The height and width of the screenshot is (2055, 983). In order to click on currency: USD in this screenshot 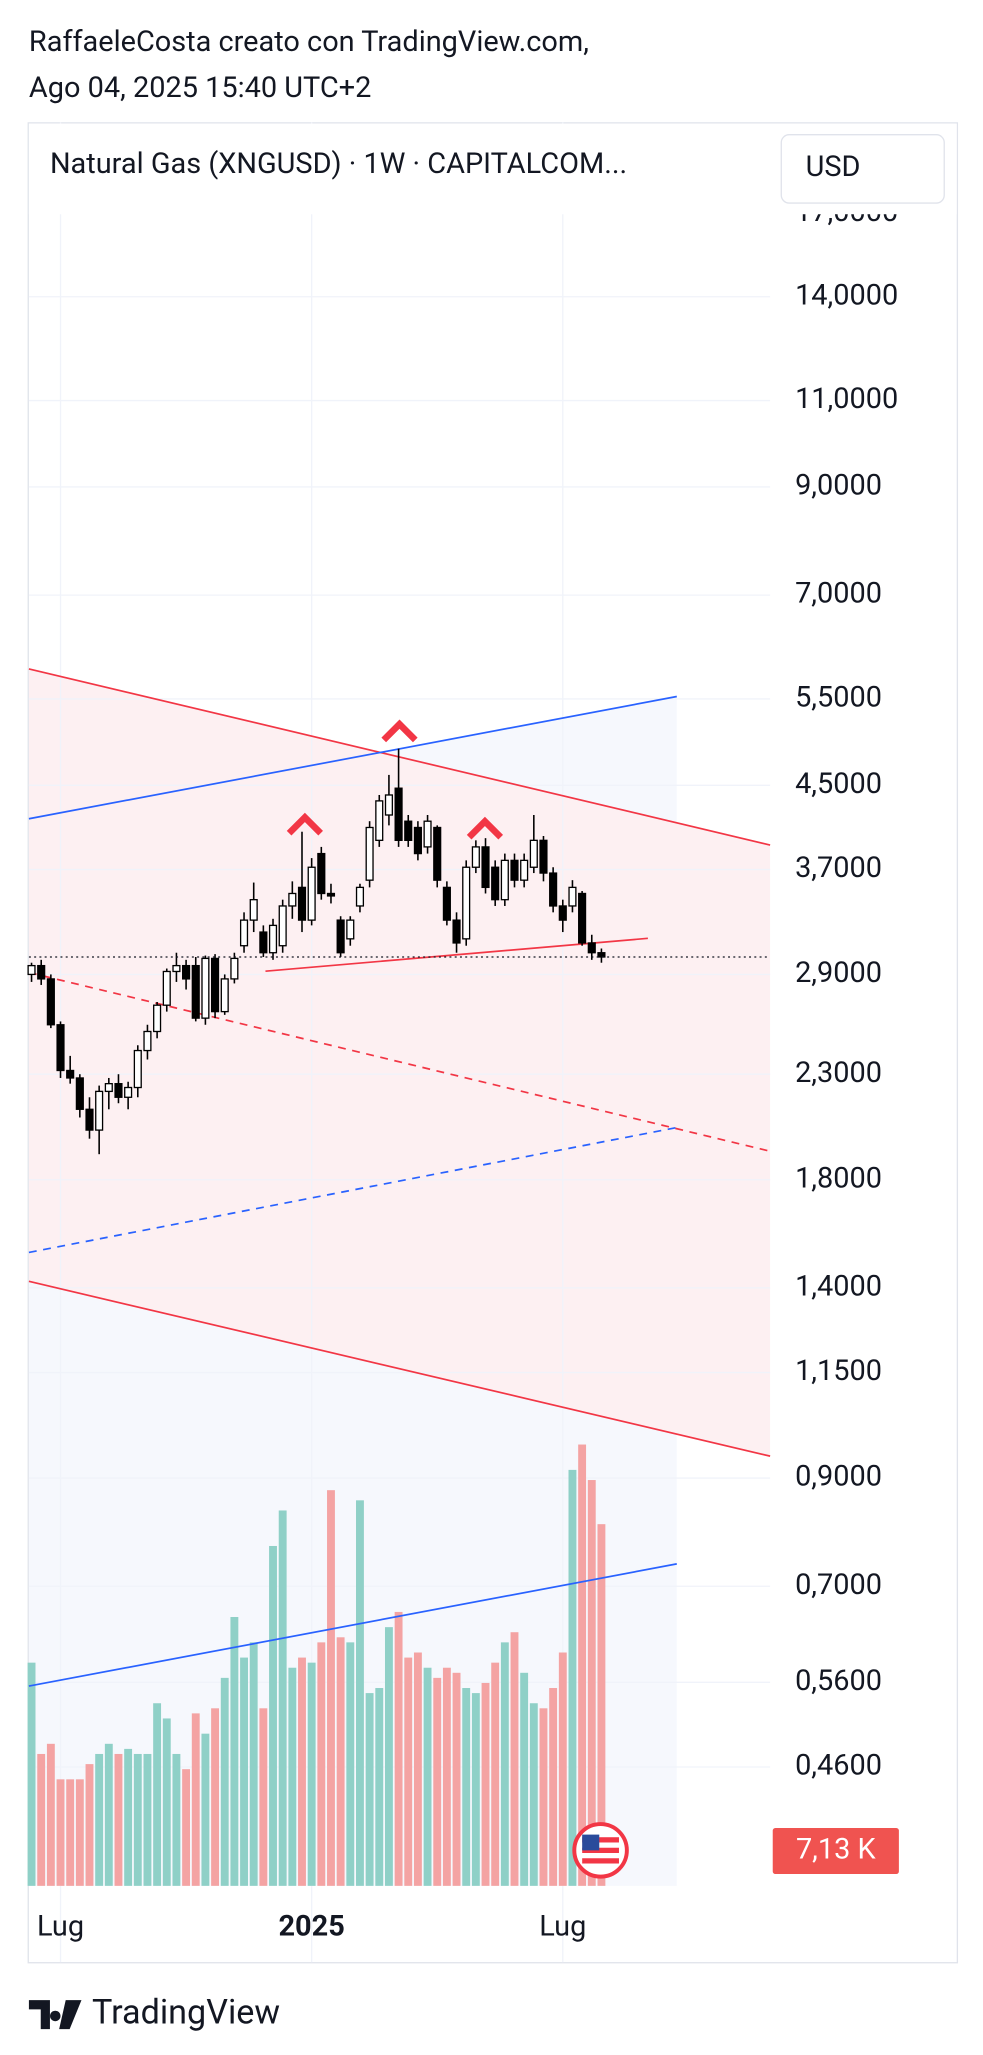, I will do `click(833, 167)`.